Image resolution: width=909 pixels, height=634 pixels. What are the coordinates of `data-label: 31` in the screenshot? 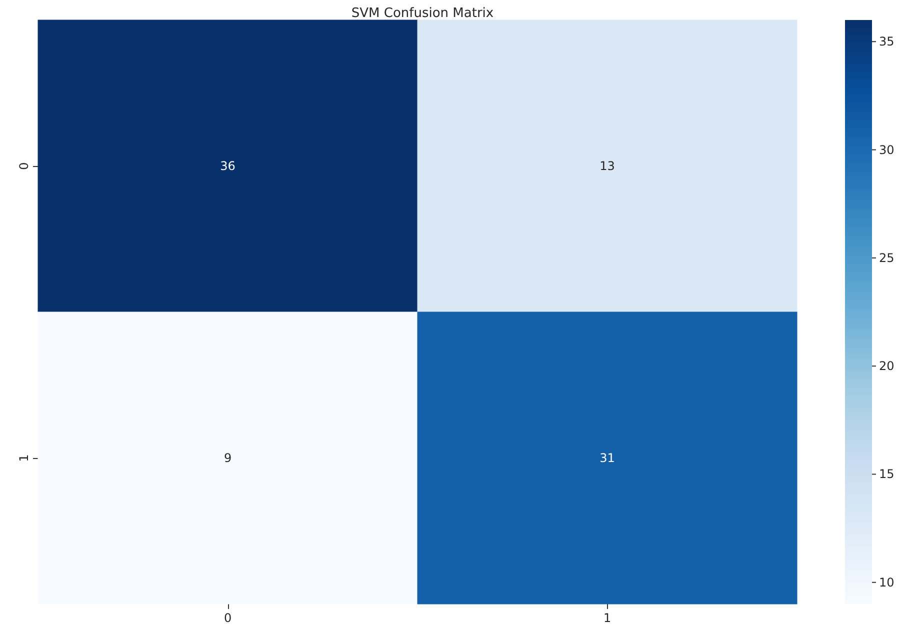 It's located at (607, 458).